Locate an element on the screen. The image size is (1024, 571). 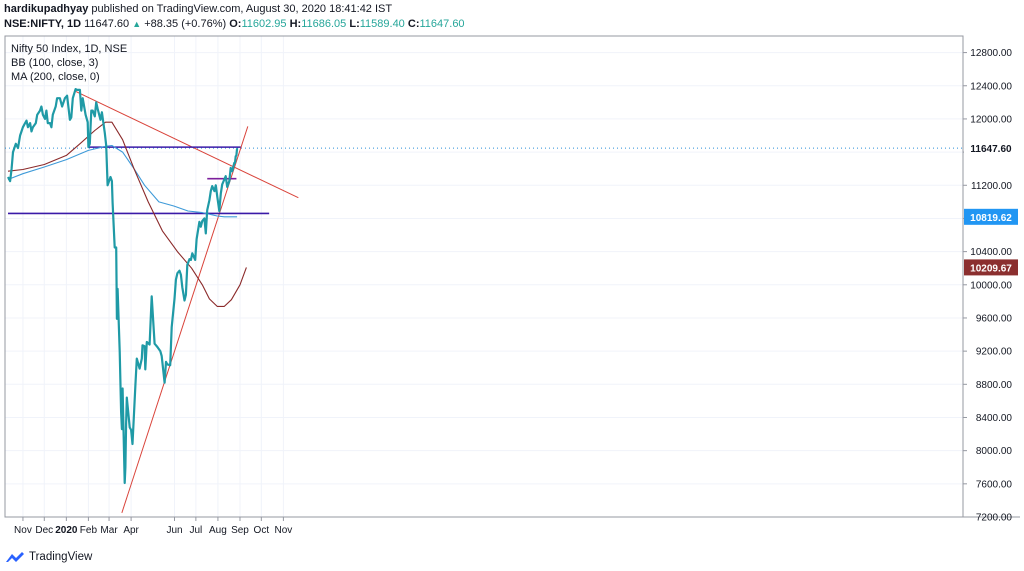
x-tick-label: Feb is located at coordinates (89, 530).